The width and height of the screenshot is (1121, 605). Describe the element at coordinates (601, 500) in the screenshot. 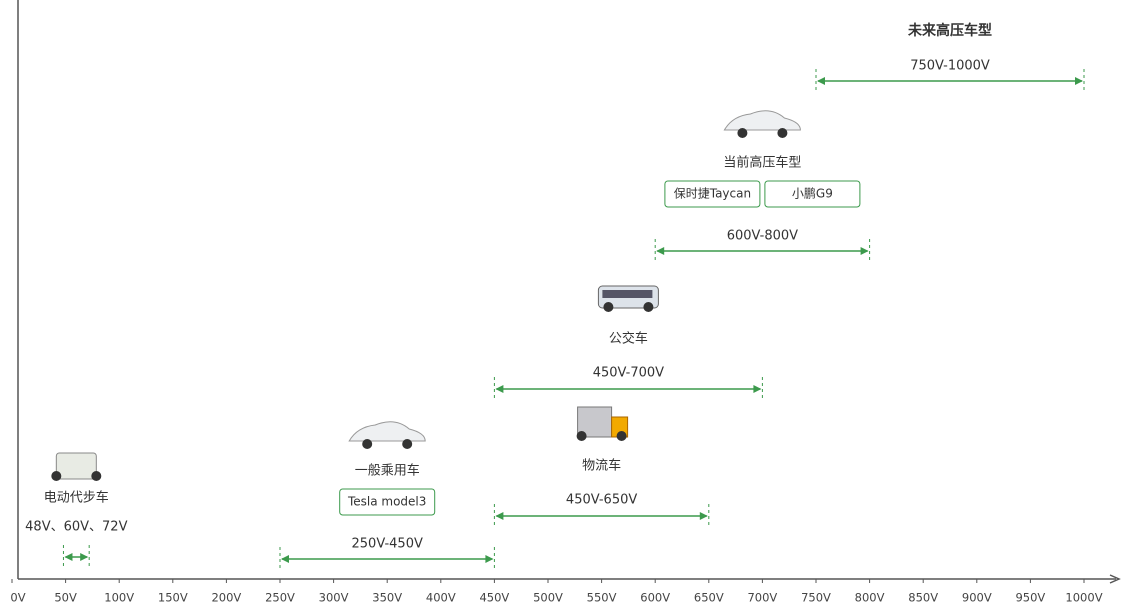

I see `range-label: 450V-650V` at that location.